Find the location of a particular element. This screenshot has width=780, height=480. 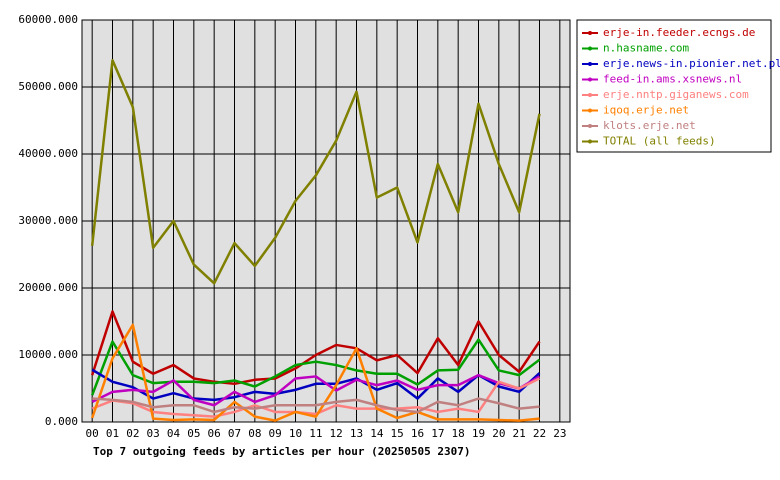

legend-label: feed-in.ams.xsnews.nl is located at coordinates (672, 79).